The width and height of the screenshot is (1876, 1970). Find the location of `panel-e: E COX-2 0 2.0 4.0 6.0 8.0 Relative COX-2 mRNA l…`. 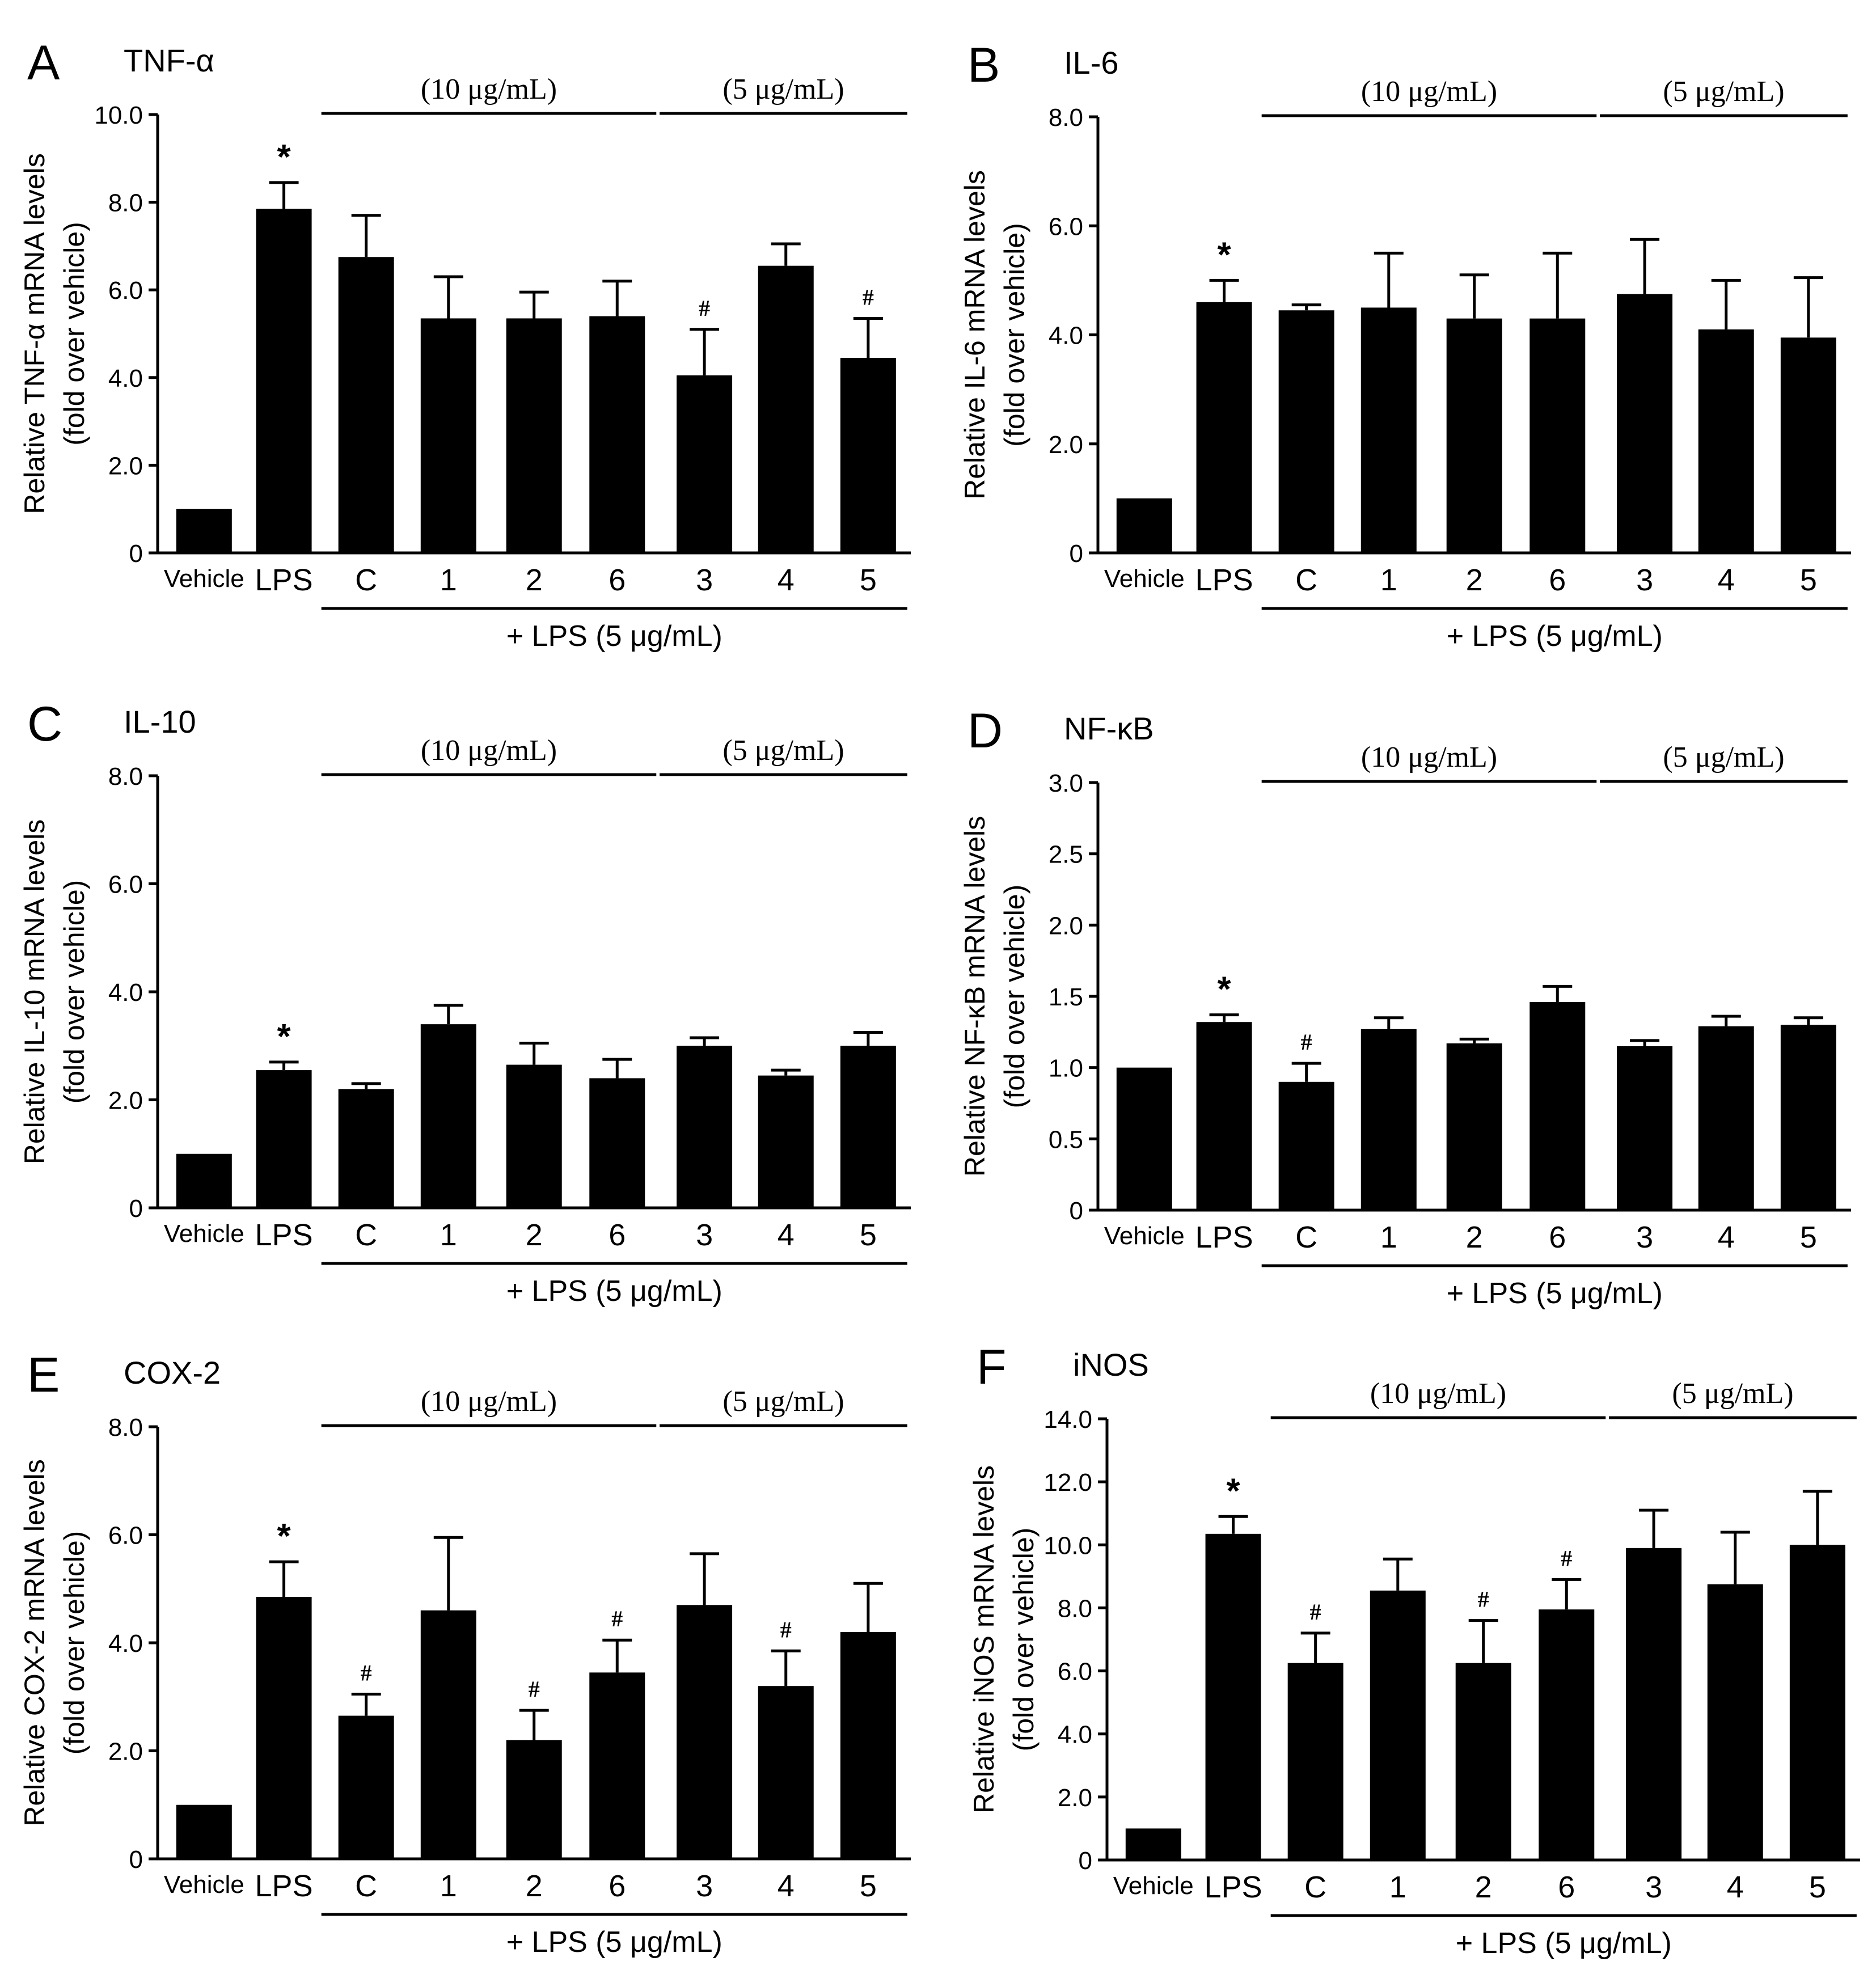

panel-e: E COX-2 0 2.0 4.0 6.0 8.0 Relative COX-2 mRNA l… is located at coordinates (465, 1653).